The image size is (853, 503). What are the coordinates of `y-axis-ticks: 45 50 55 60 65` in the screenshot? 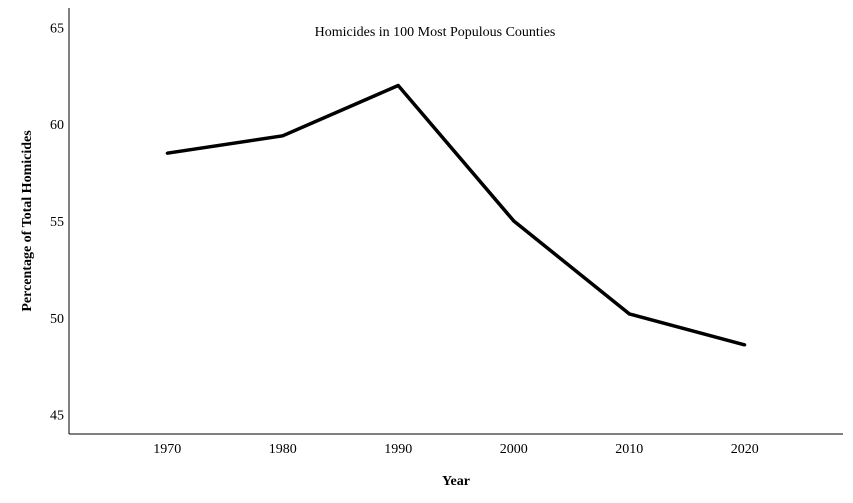 It's located at (57, 222).